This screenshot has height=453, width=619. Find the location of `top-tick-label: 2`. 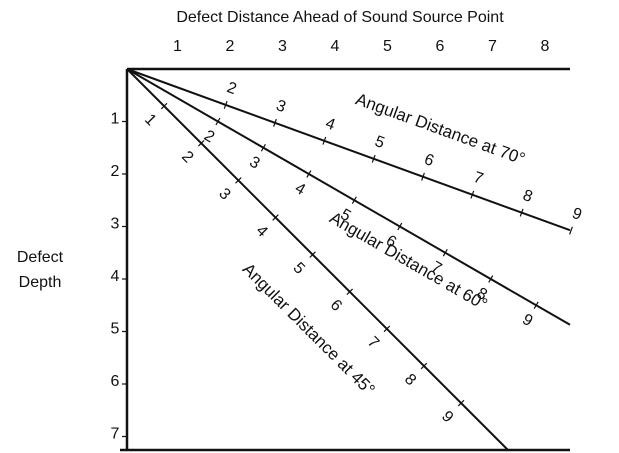

top-tick-label: 2 is located at coordinates (230, 46).